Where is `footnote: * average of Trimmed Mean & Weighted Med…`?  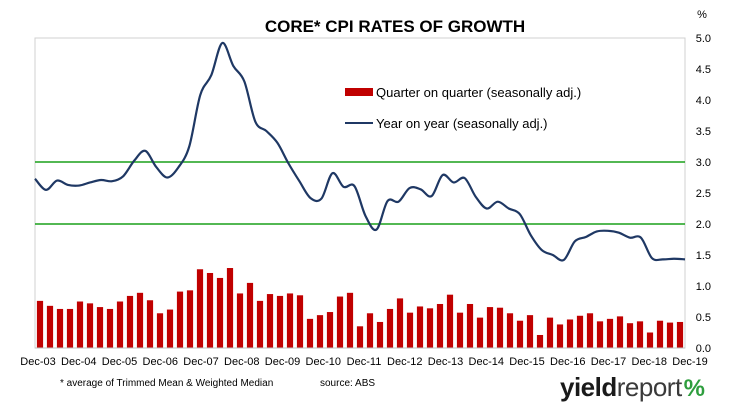
footnote: * average of Trimmed Mean & Weighted Med… is located at coordinates (166, 383).